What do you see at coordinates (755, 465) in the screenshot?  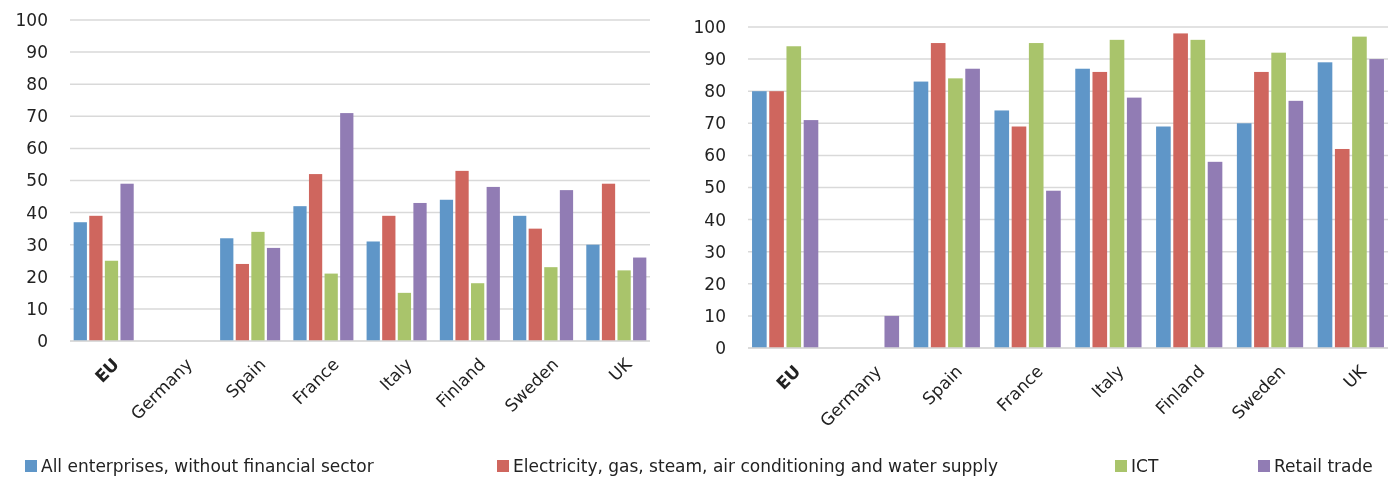 I see `legend-label: Electricity, gas, steam, air conditioning and water supply` at bounding box center [755, 465].